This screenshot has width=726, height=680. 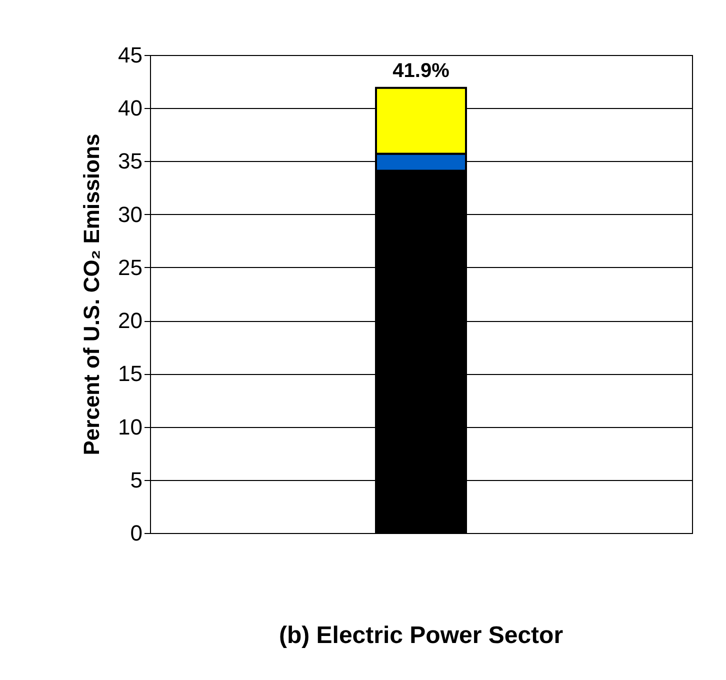 I want to click on y-tick-label: 0, so click(x=136, y=533).